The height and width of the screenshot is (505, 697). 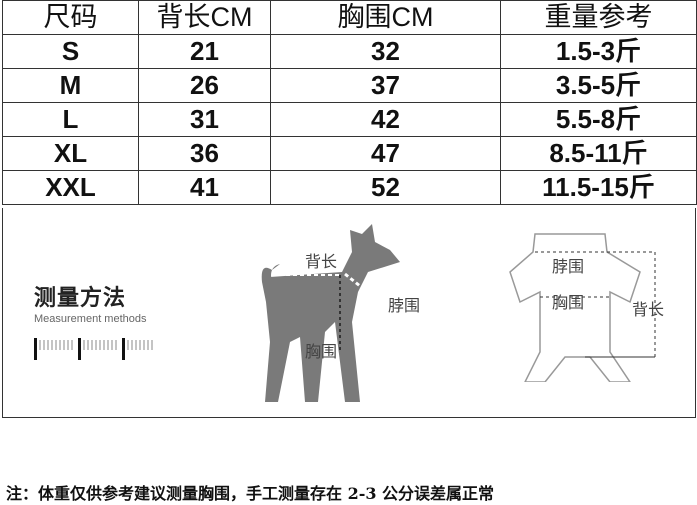 What do you see at coordinates (568, 267) in the screenshot?
I see `garment-neck-label: 脖围` at bounding box center [568, 267].